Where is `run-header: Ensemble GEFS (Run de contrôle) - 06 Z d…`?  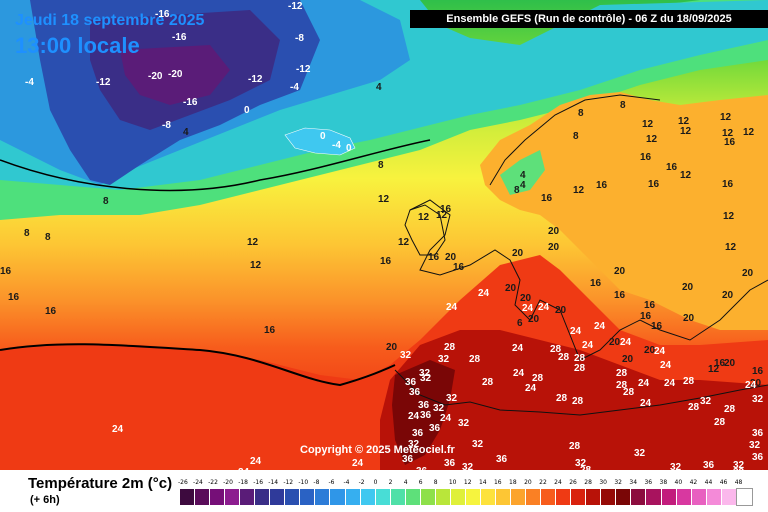 run-header: Ensemble GEFS (Run de contrôle) - 06 Z d… is located at coordinates (589, 19).